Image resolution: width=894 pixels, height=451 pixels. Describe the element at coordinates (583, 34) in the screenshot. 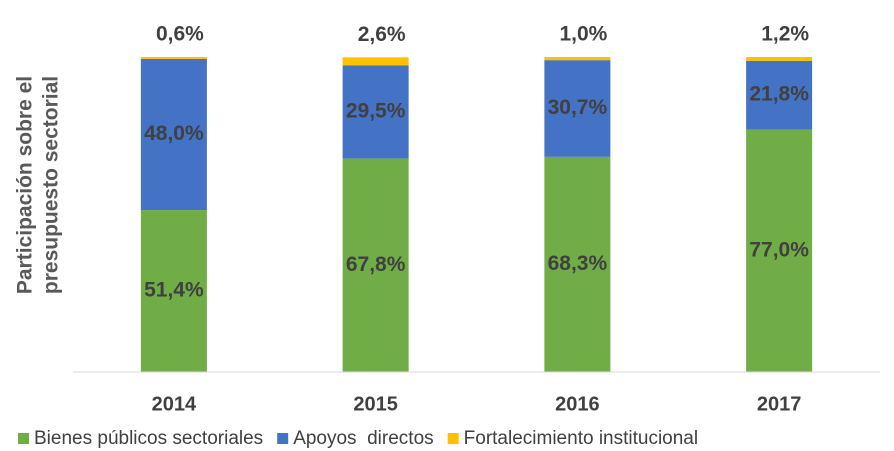

I see `value-label: 1,0%` at that location.